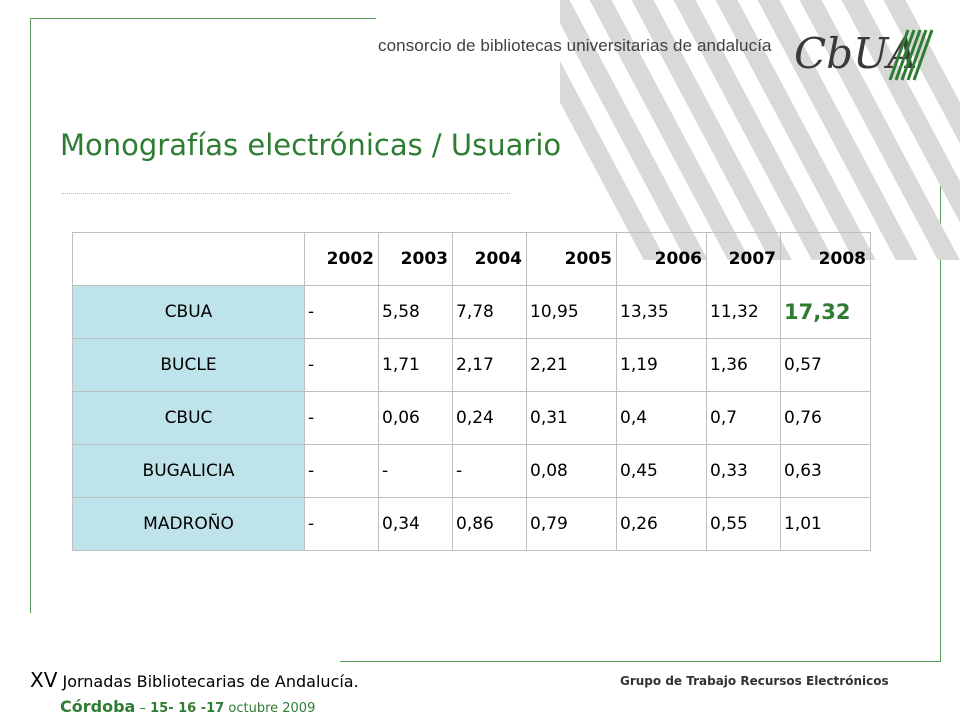 The image size is (960, 720). Describe the element at coordinates (825, 471) in the screenshot. I see `table-cell: 0,63` at that location.